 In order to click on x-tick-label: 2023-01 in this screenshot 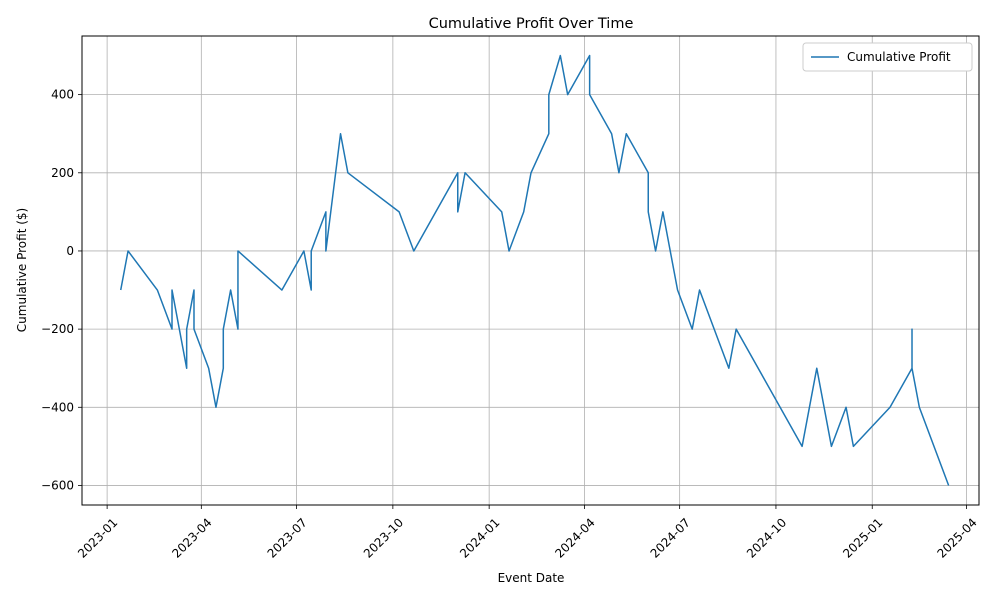, I will do `click(97, 537)`.